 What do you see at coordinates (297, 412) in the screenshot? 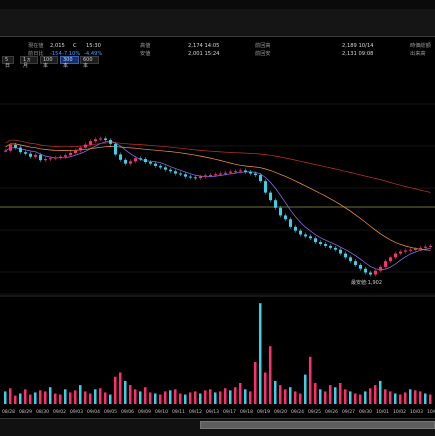
I see `date-label: 09/24` at bounding box center [297, 412].